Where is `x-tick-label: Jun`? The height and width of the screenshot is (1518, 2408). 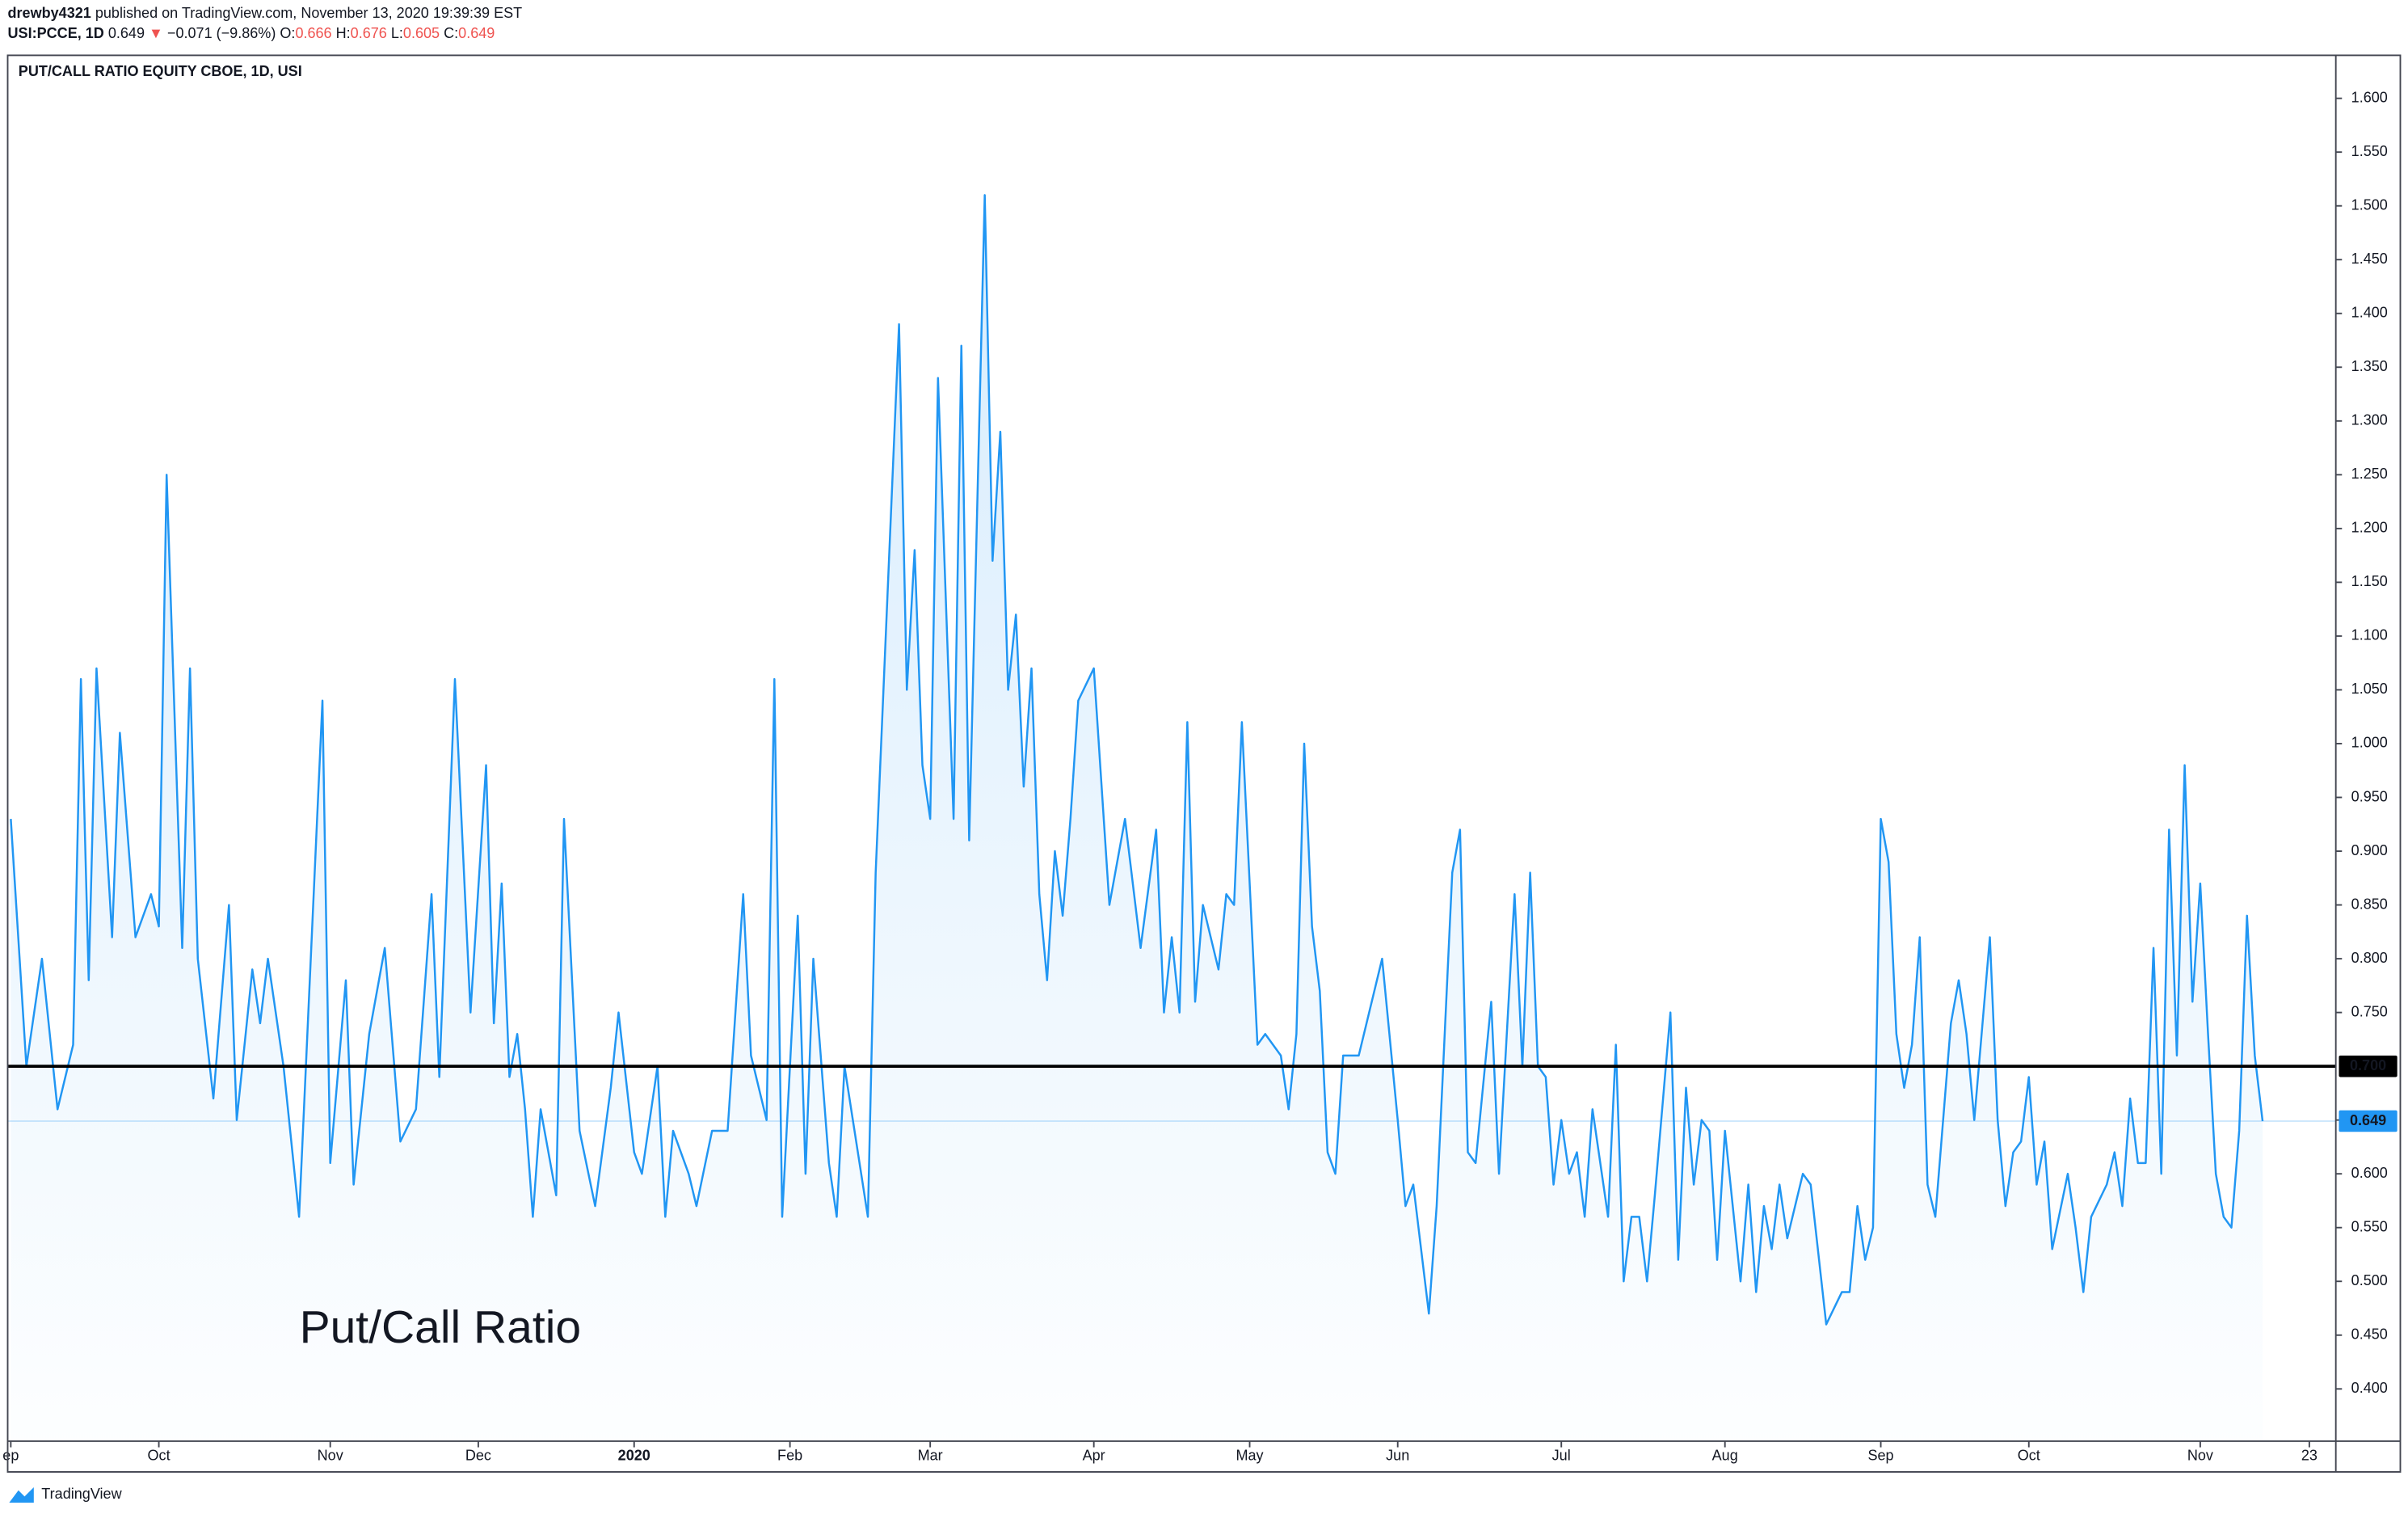
x-tick-label: Jun is located at coordinates (1397, 1456).